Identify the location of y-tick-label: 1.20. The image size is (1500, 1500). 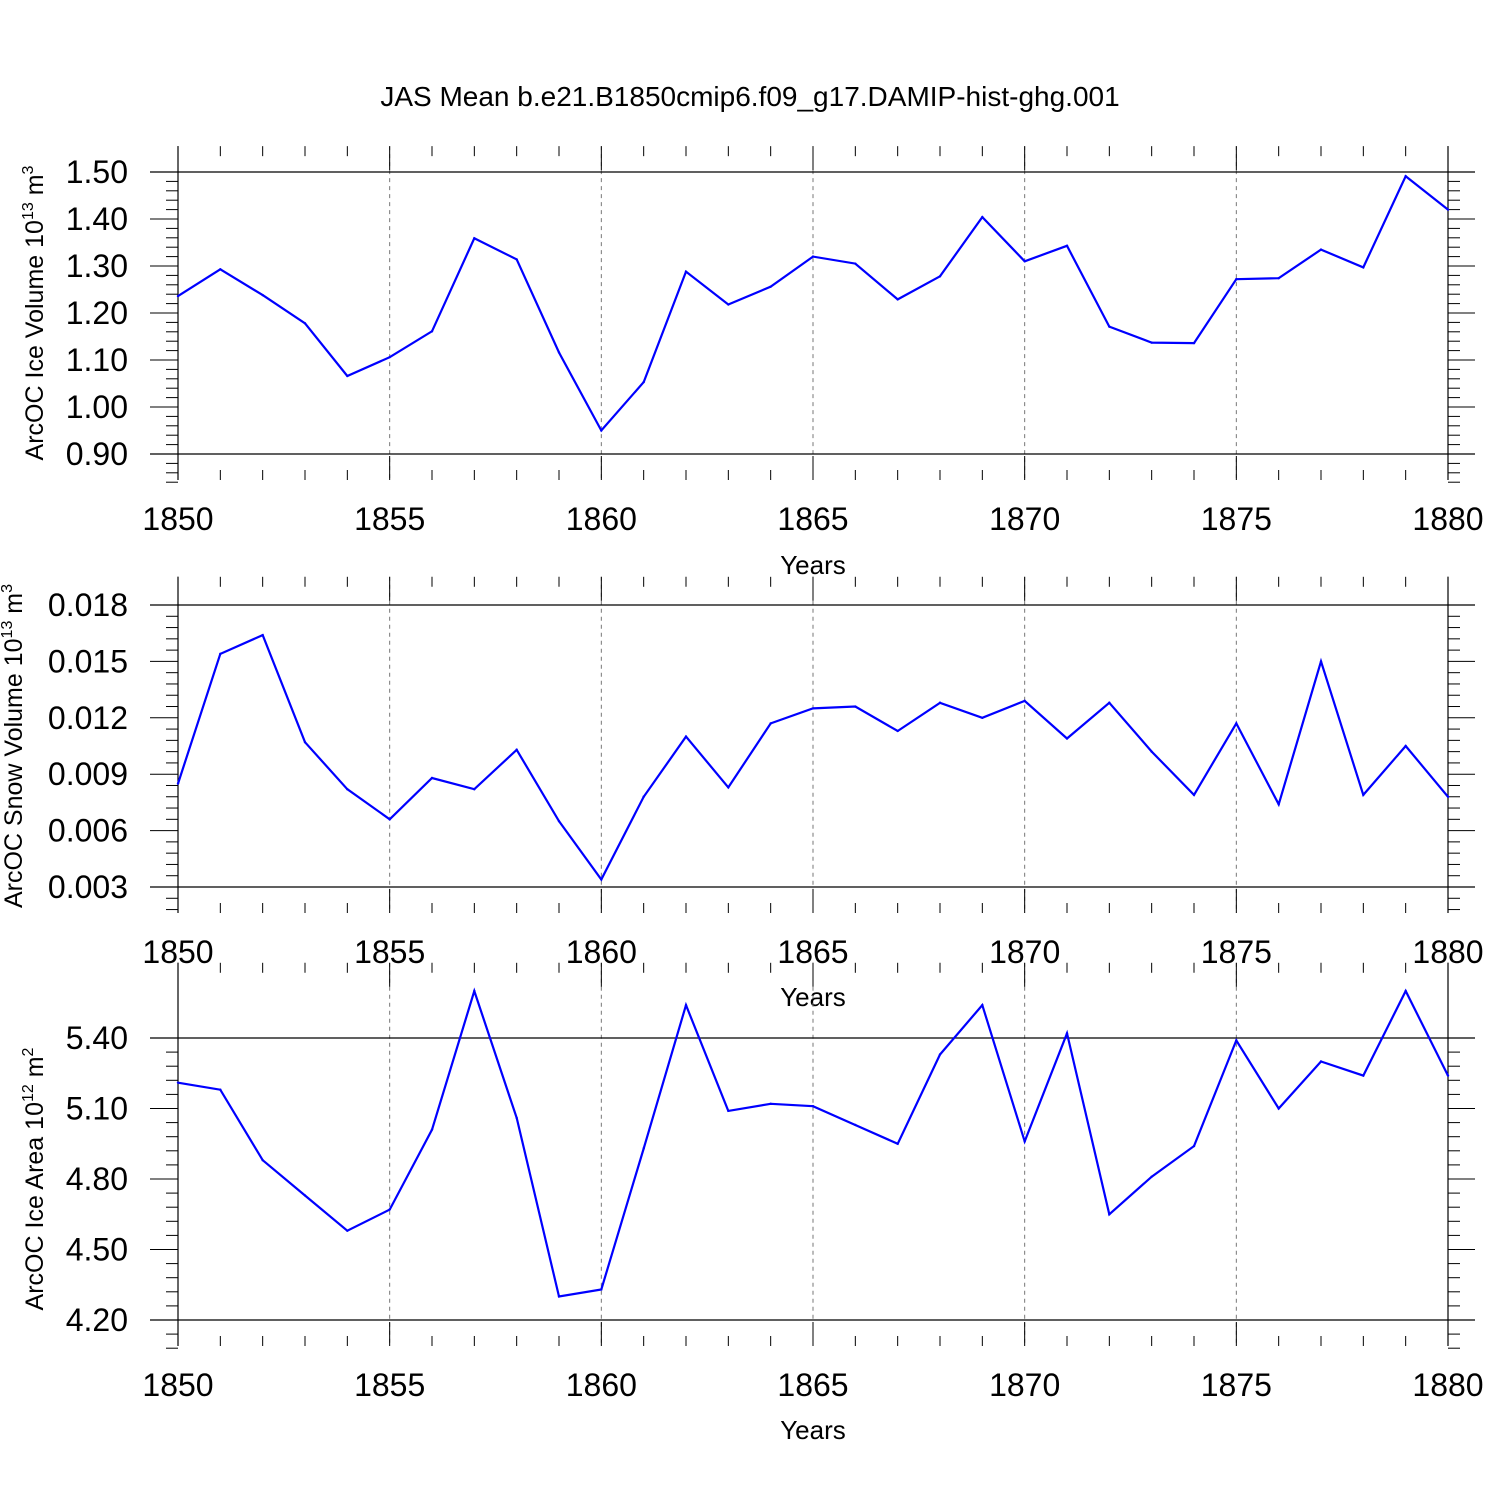
(97, 313).